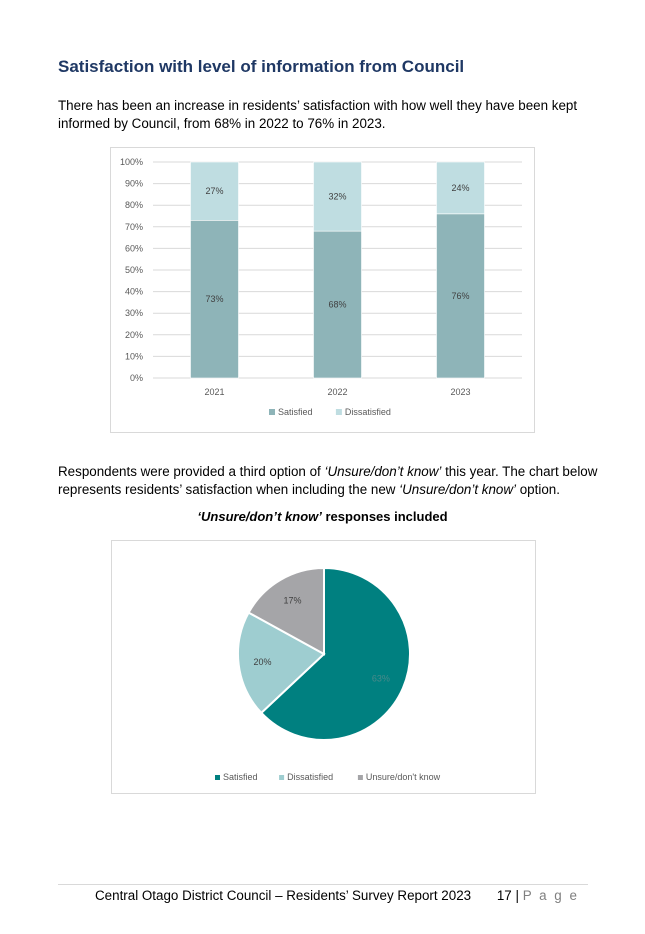  I want to click on bar-satisfied-2023, so click(460, 296).